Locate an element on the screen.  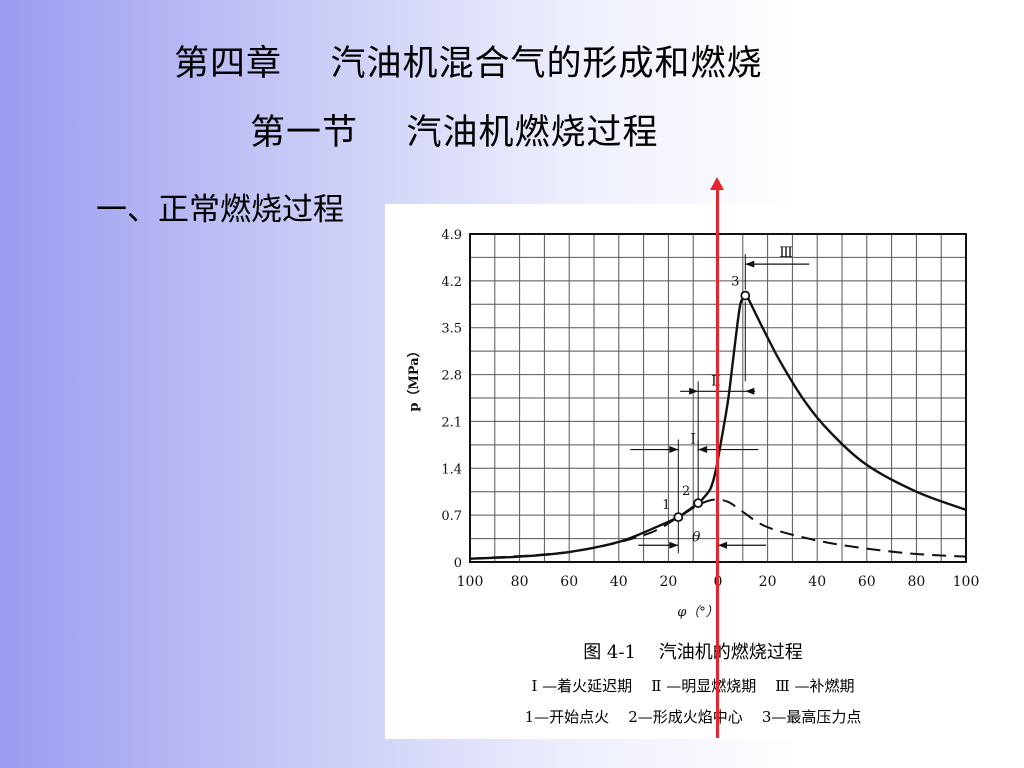
y-tick-label: 4.2 is located at coordinates (451, 282).